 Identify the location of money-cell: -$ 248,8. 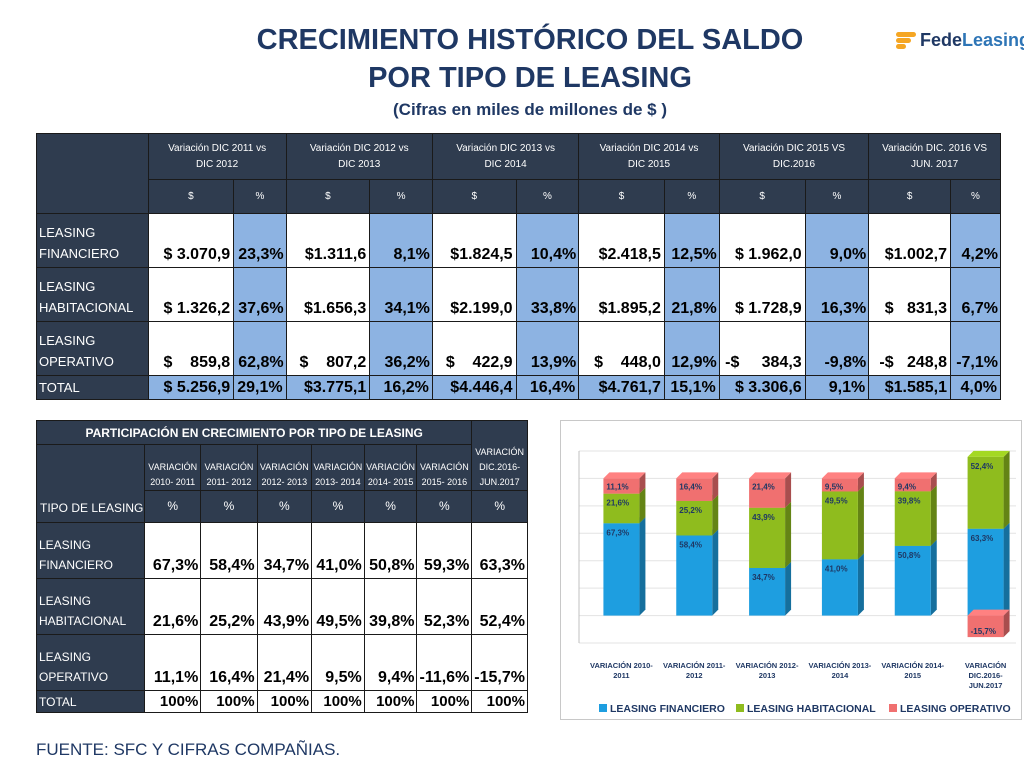
(909, 348).